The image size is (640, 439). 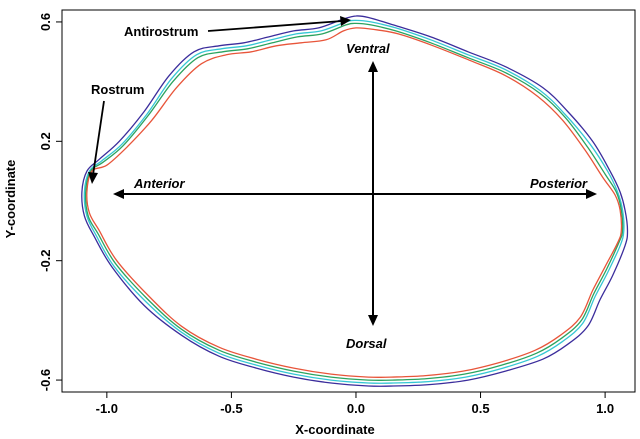 What do you see at coordinates (345, 21) in the screenshot?
I see `antirostrum-pointer-head` at bounding box center [345, 21].